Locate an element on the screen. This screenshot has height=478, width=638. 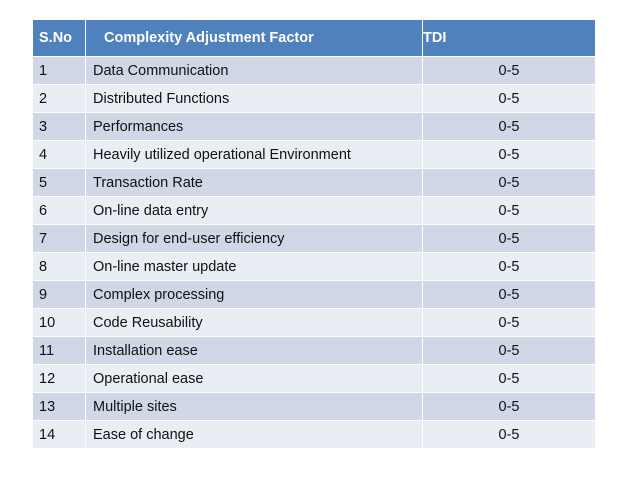
row-sno-cell: 6 is located at coordinates (59, 210).